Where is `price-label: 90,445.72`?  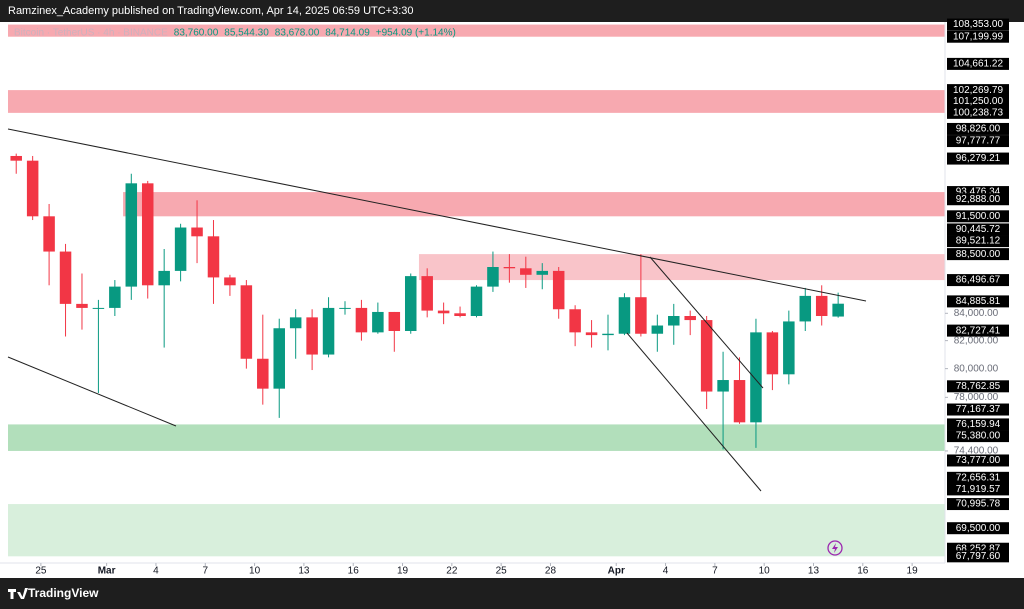 price-label: 90,445.72 is located at coordinates (978, 229).